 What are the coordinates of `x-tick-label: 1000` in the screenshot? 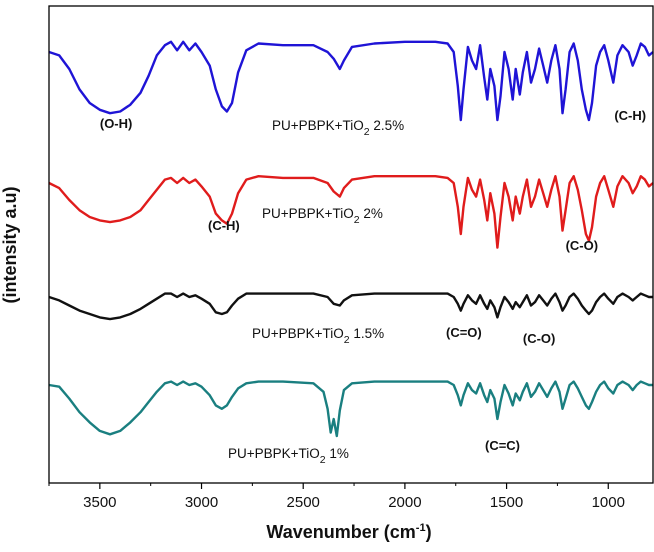 It's located at (608, 502).